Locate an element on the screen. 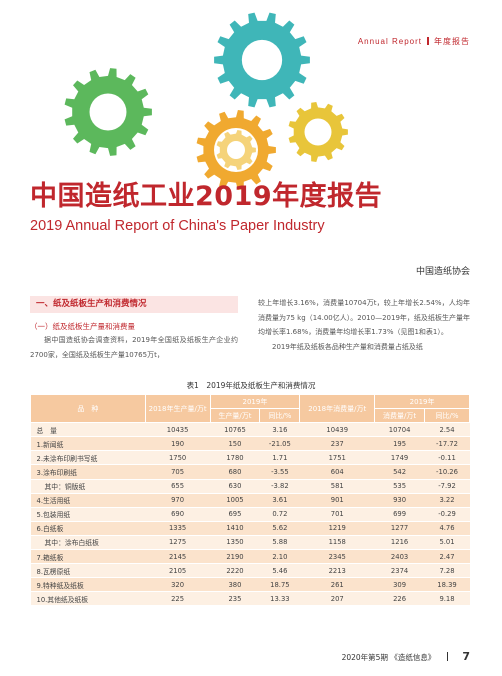 Image resolution: width=502 pixels, height=676 pixels. cell: 1.71 is located at coordinates (279, 457).